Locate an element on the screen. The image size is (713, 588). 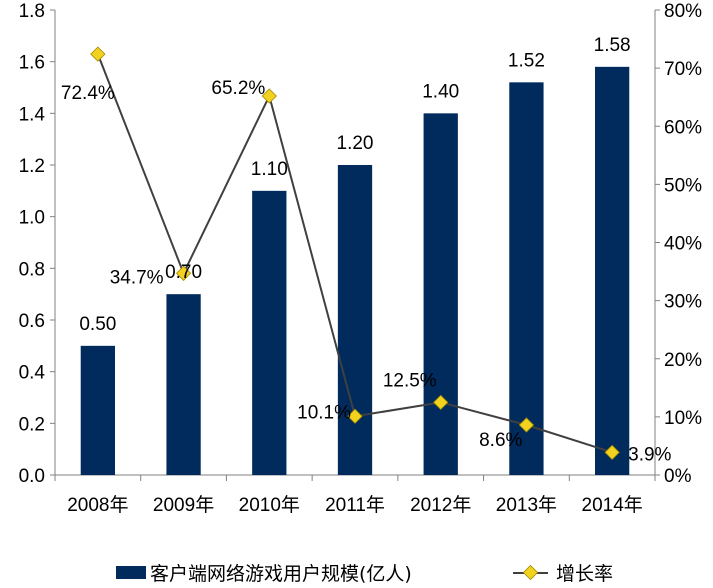
y-left-tick-label: 0.2 is located at coordinates (32, 424).